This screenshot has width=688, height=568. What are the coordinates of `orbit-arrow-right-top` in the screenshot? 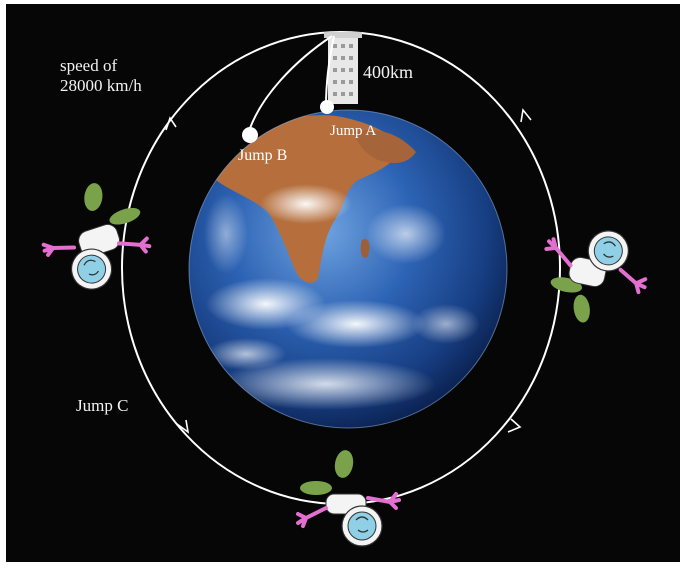 It's located at (526, 115).